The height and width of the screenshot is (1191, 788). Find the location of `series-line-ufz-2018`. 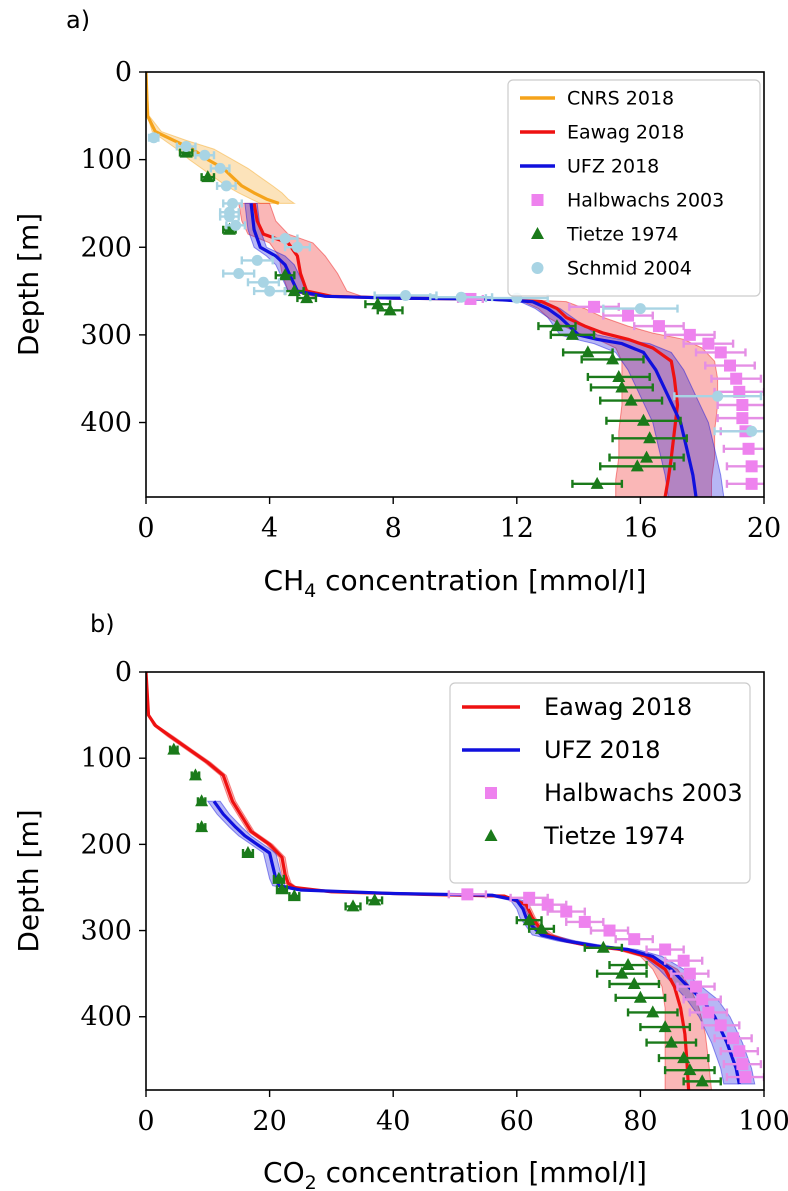

series-line-ufz-2018 is located at coordinates (473, 350).